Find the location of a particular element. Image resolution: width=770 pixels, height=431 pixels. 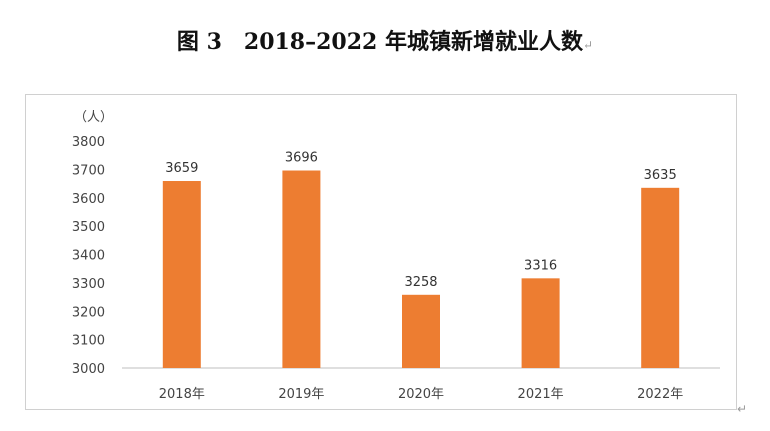

bar-value-label: 3659 is located at coordinates (181, 168).